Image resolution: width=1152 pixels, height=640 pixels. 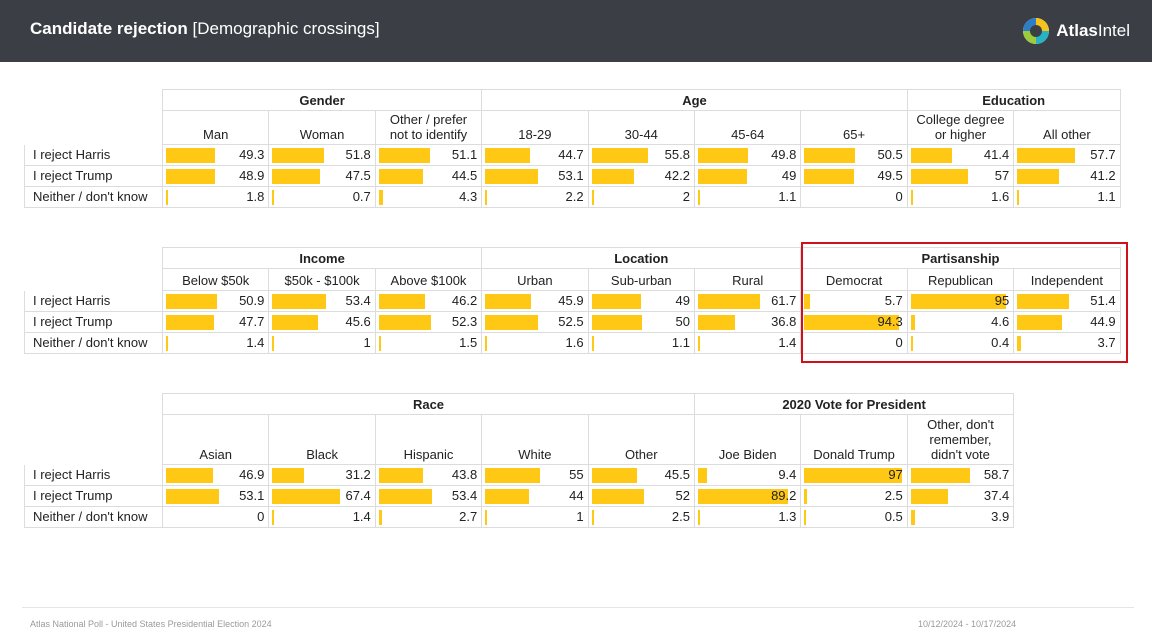 I want to click on data-cell: 31.2, so click(x=322, y=475).